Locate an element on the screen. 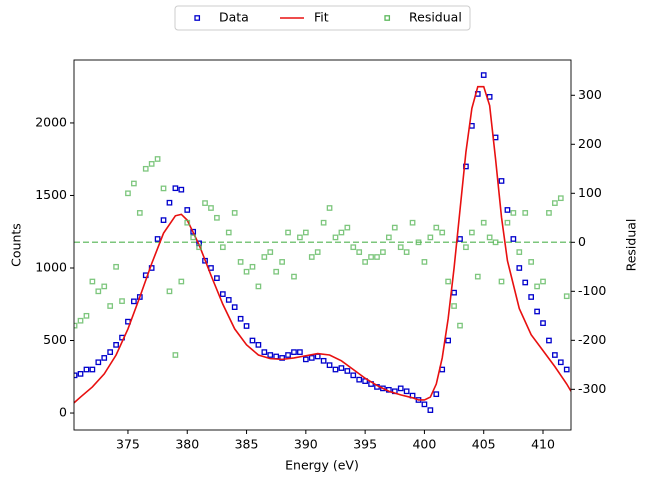 The image size is (648, 483). y-axis-label: Counts is located at coordinates (16, 245).